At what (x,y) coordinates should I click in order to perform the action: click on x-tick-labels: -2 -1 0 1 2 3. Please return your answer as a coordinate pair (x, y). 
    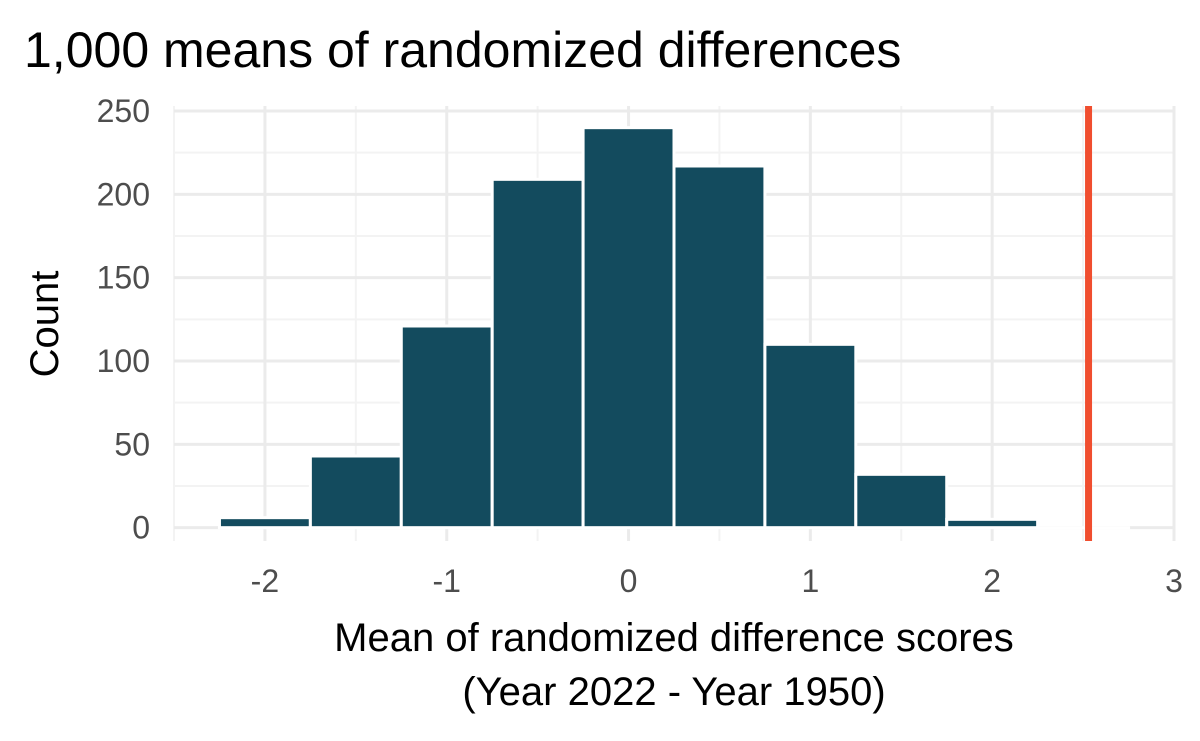
    Looking at the image, I should click on (717, 581).